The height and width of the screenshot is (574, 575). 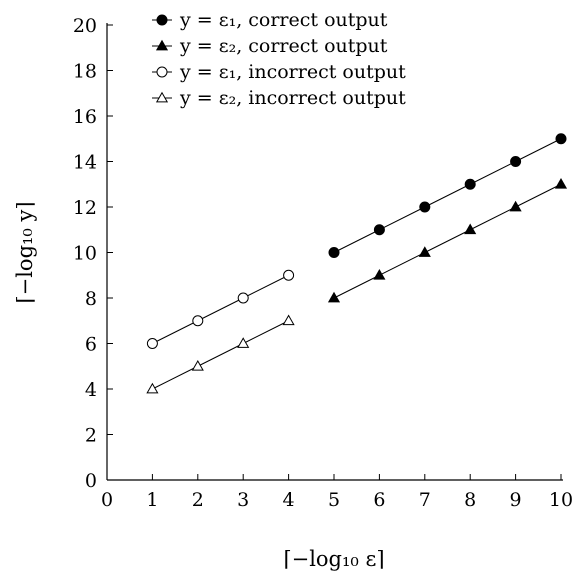 What do you see at coordinates (85, 72) in the screenshot?
I see `y-tick-label: 18` at bounding box center [85, 72].